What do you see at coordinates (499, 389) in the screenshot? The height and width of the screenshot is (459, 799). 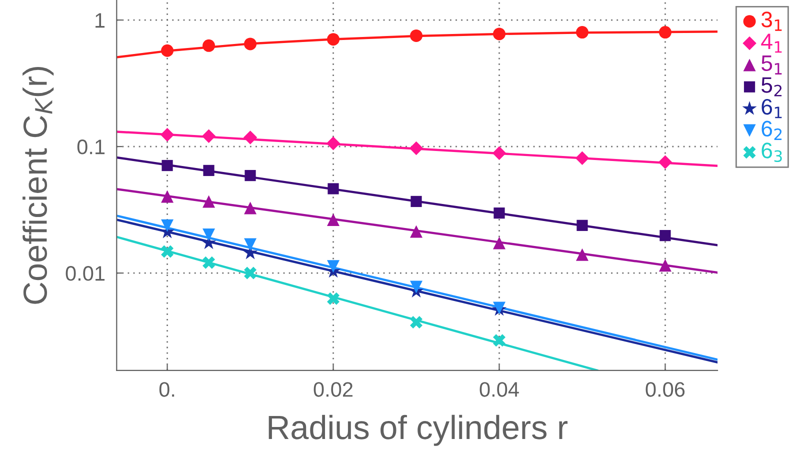 I see `x-tick-label: 0.04` at bounding box center [499, 389].